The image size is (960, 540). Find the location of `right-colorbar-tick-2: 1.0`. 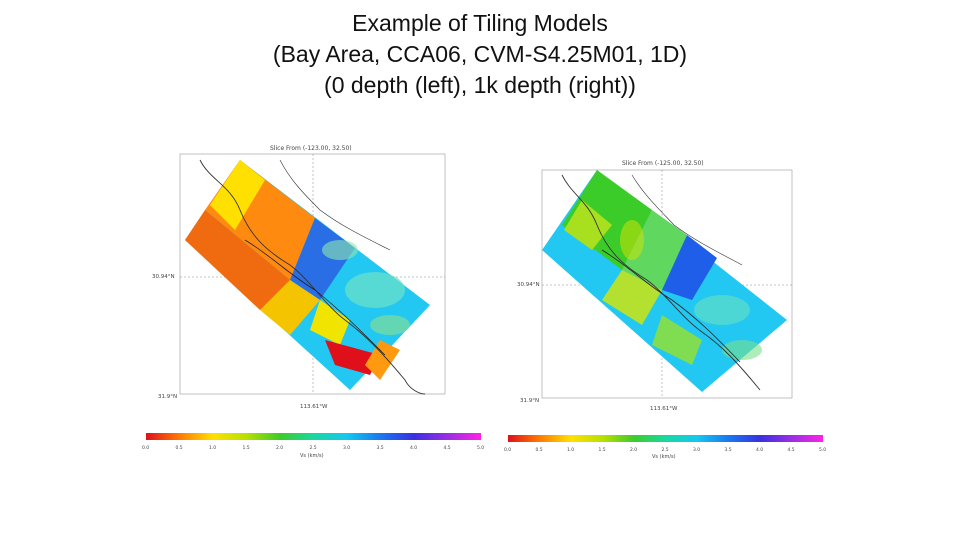

right-colorbar-tick-2: 1.0 is located at coordinates (570, 450).